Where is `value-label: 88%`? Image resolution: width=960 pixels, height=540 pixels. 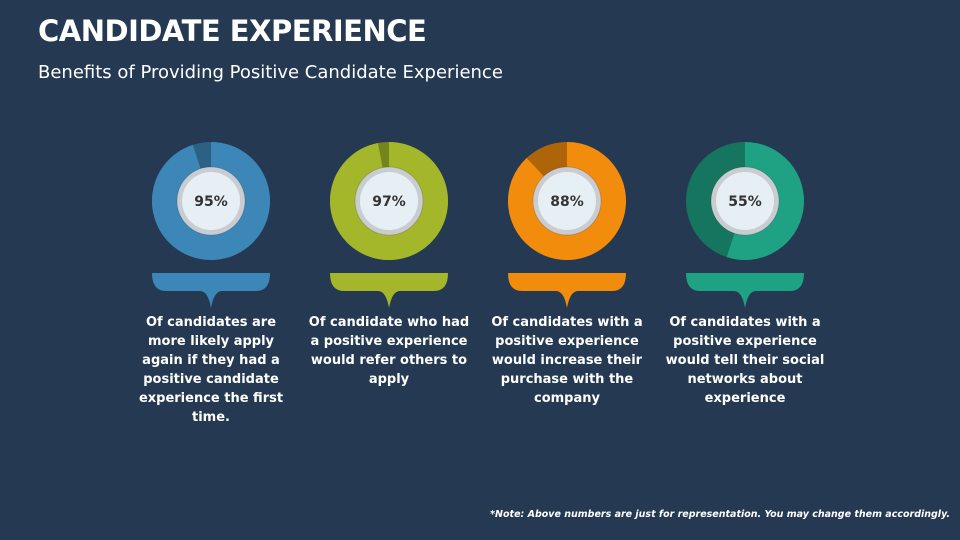 value-label: 88% is located at coordinates (567, 202).